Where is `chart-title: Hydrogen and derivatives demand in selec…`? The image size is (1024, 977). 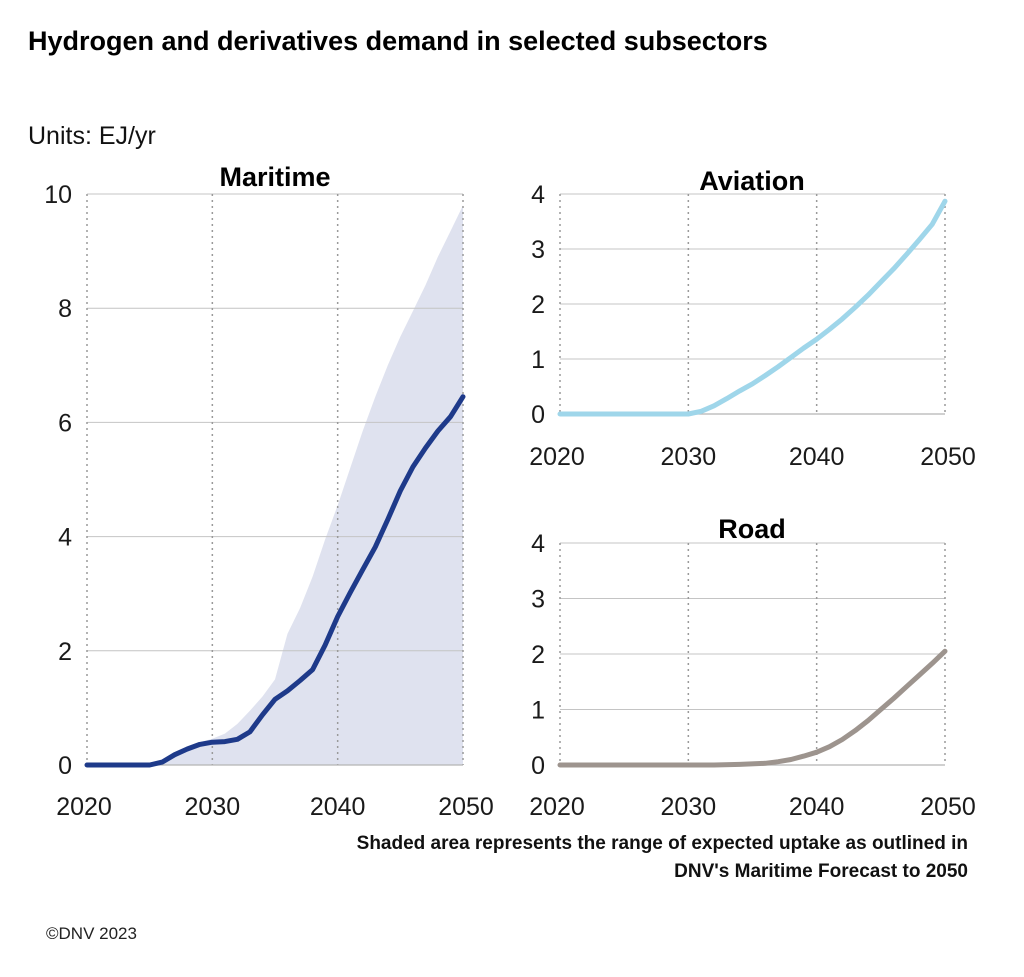 chart-title: Hydrogen and derivatives demand in selec… is located at coordinates (398, 41).